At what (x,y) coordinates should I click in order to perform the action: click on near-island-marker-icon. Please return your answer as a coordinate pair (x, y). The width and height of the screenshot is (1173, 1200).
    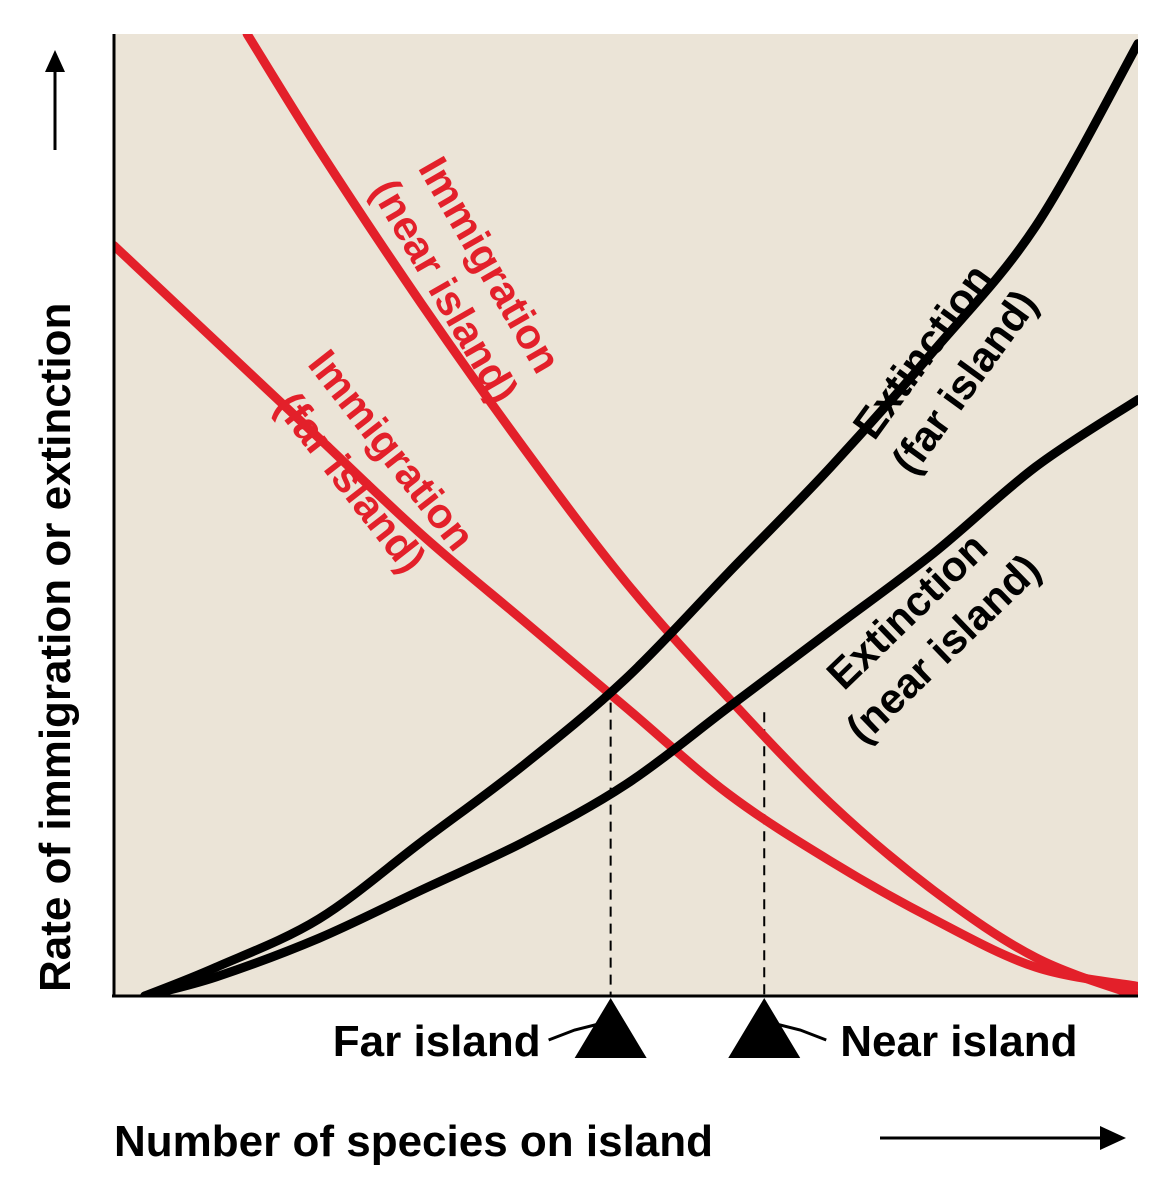
    Looking at the image, I should click on (764, 1028).